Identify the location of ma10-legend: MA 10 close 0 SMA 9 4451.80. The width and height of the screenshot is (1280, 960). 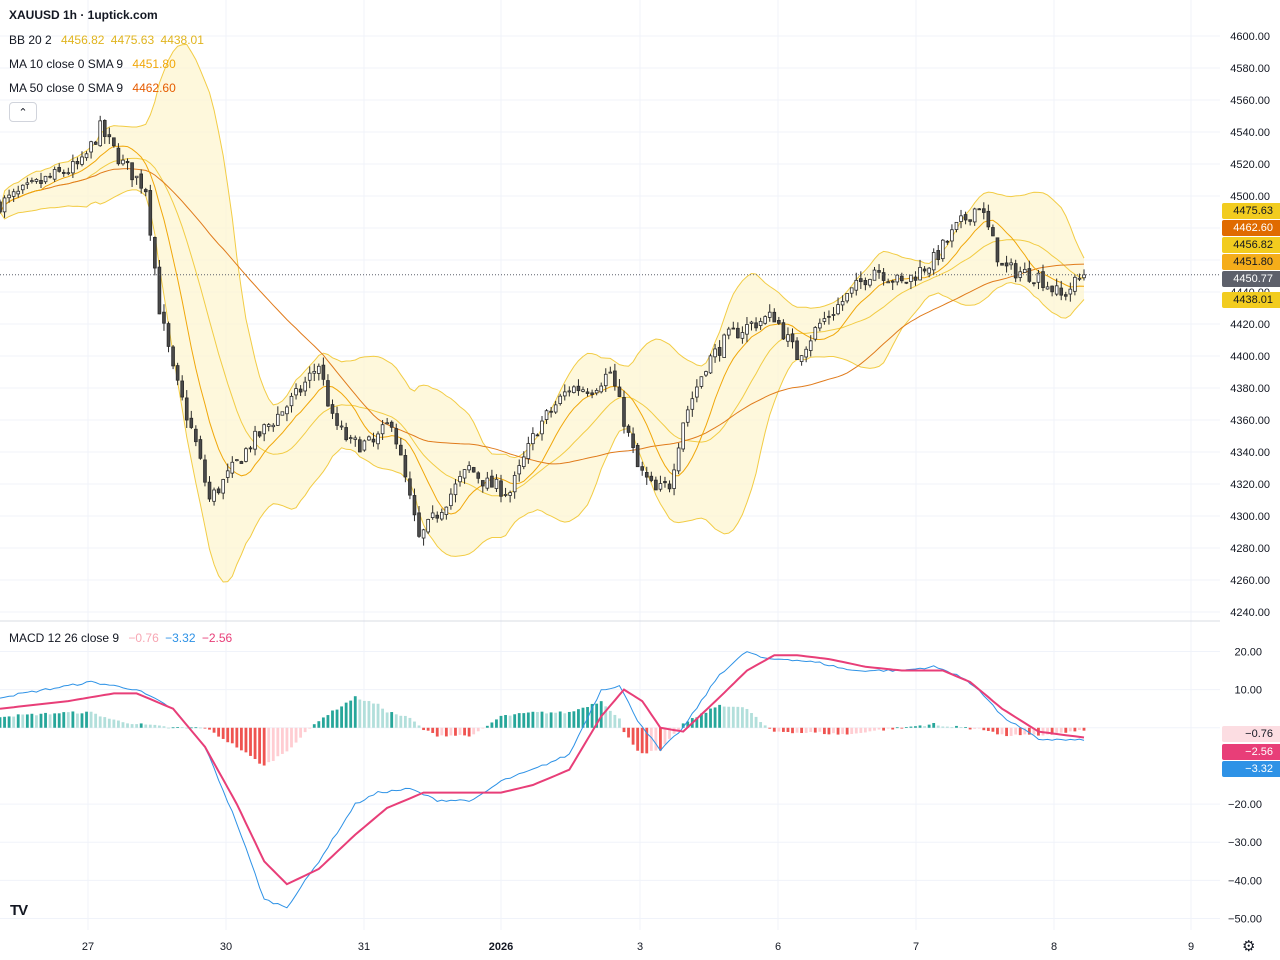
(92, 64).